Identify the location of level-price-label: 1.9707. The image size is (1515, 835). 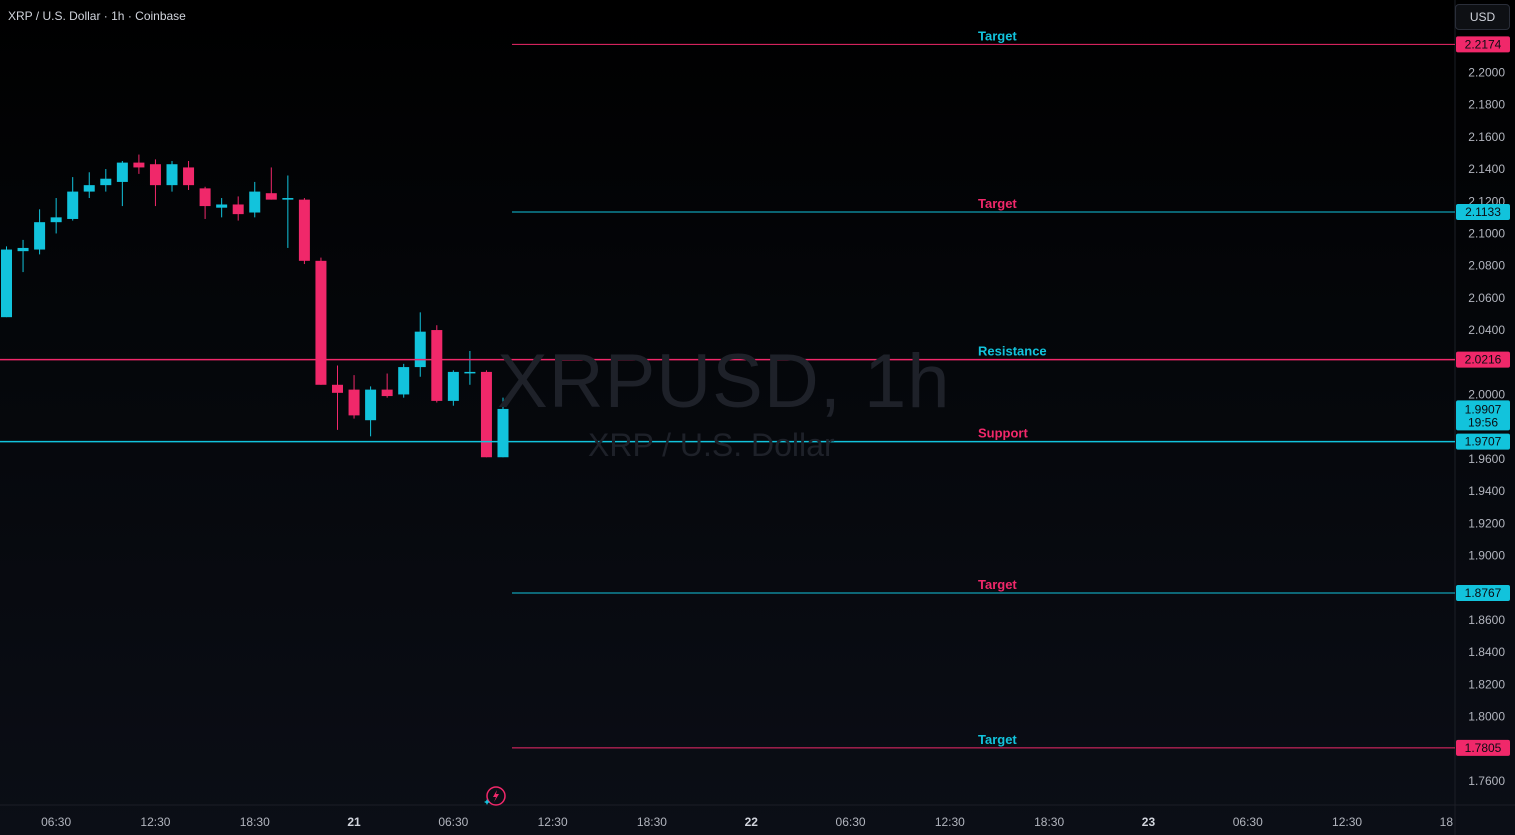
(1483, 442).